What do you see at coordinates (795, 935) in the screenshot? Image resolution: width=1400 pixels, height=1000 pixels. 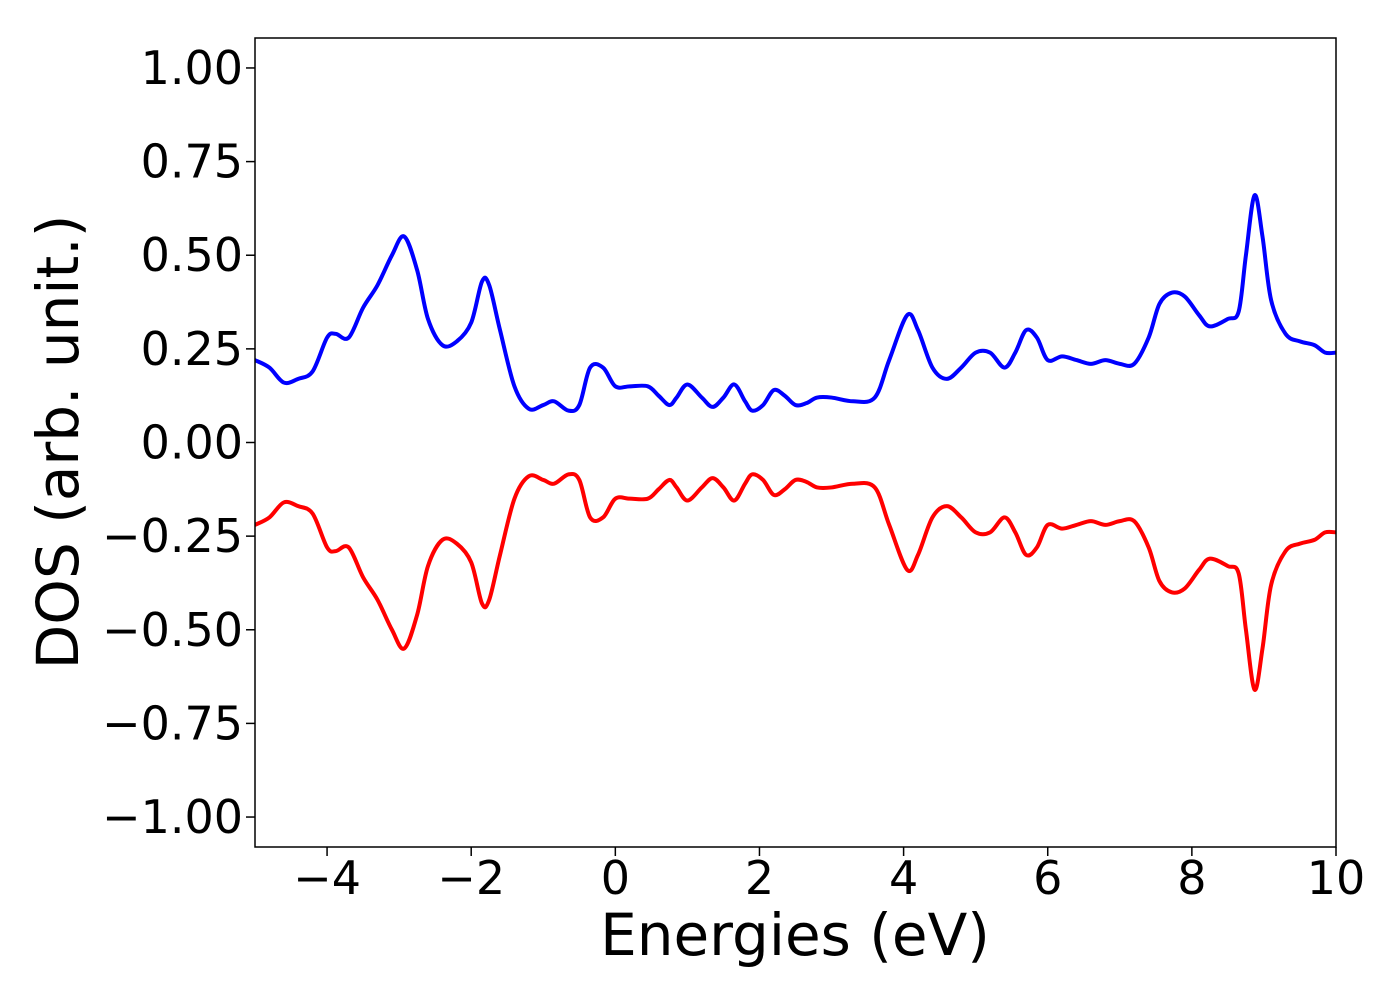 I see `x-axis-title: Energies (eV)` at bounding box center [795, 935].